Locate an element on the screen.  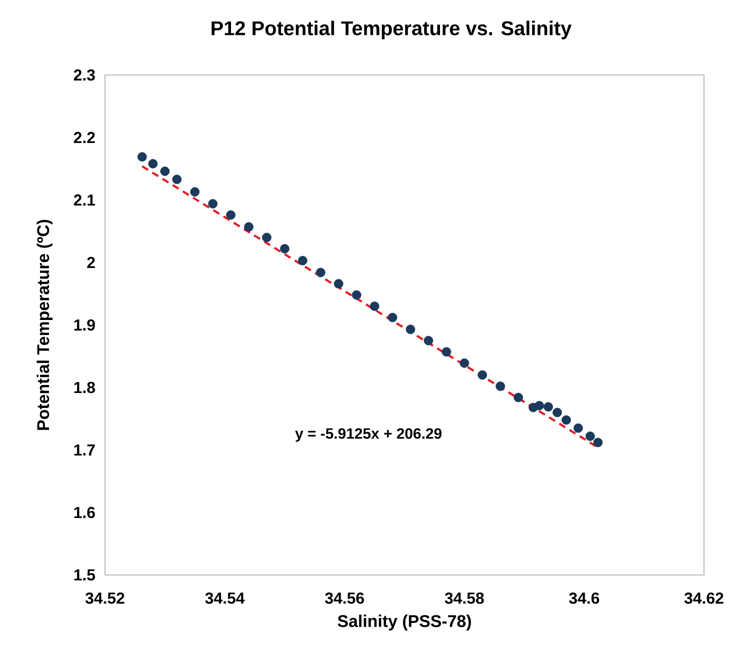
y-axis-title: Potential Temperature (ºC) is located at coordinates (44, 325).